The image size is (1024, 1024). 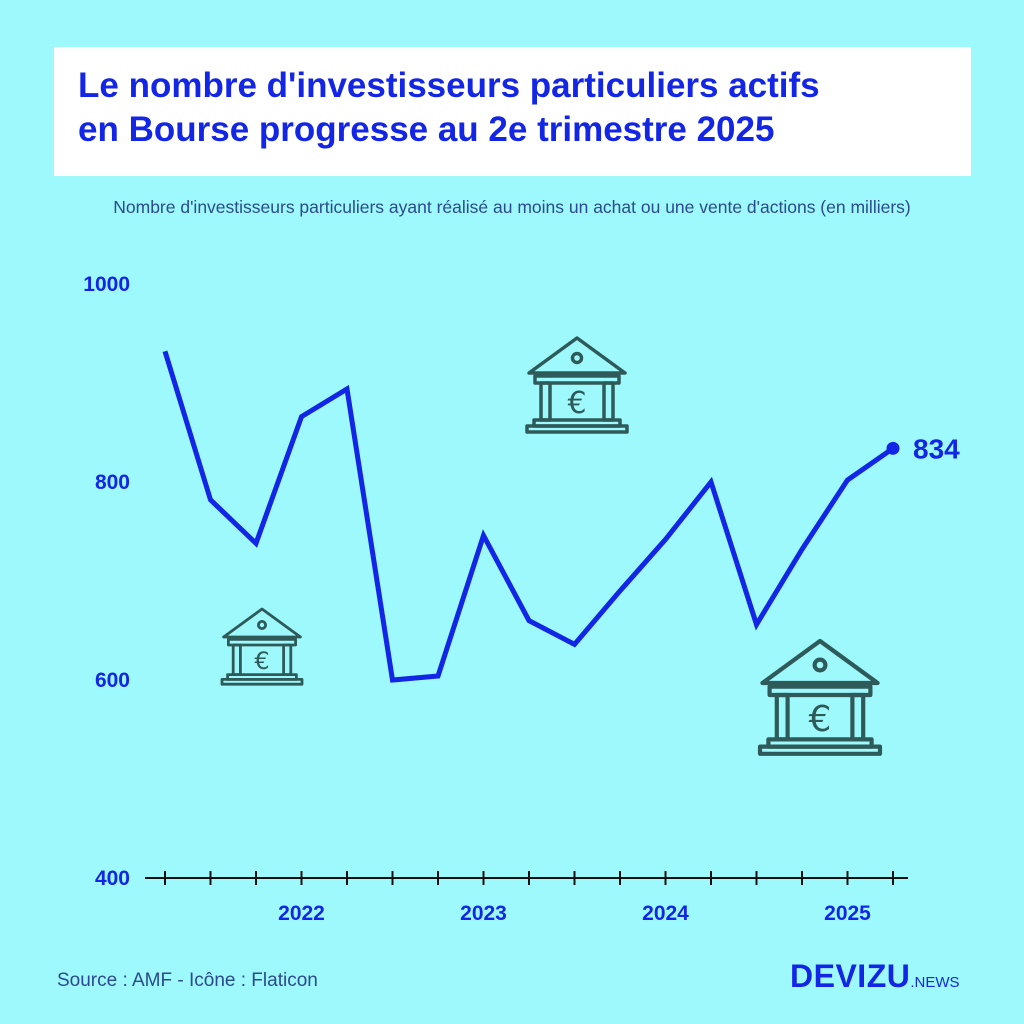 I want to click on chart-title-line-2: en Bourse progresse au 2e trimestre 2025, so click(x=426, y=129).